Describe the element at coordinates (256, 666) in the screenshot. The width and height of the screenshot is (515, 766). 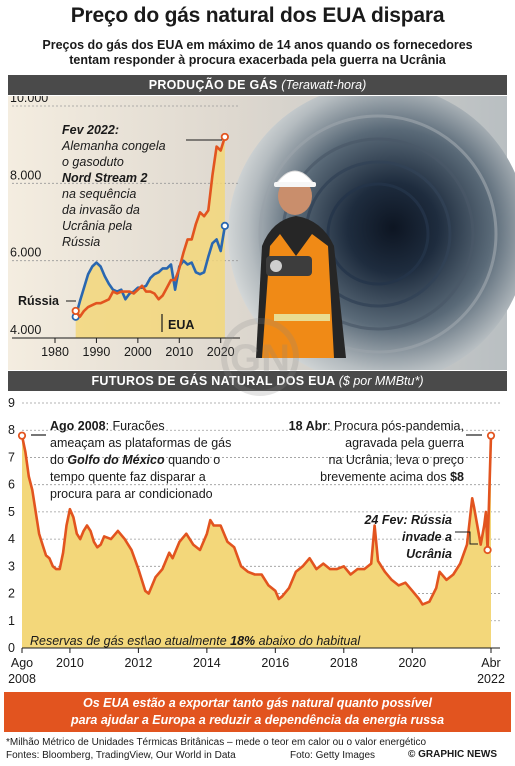
I see `futures-x-axis: Ago 2008 2010 2012 2014 2016 2018 2020 Abr 2022` at that location.